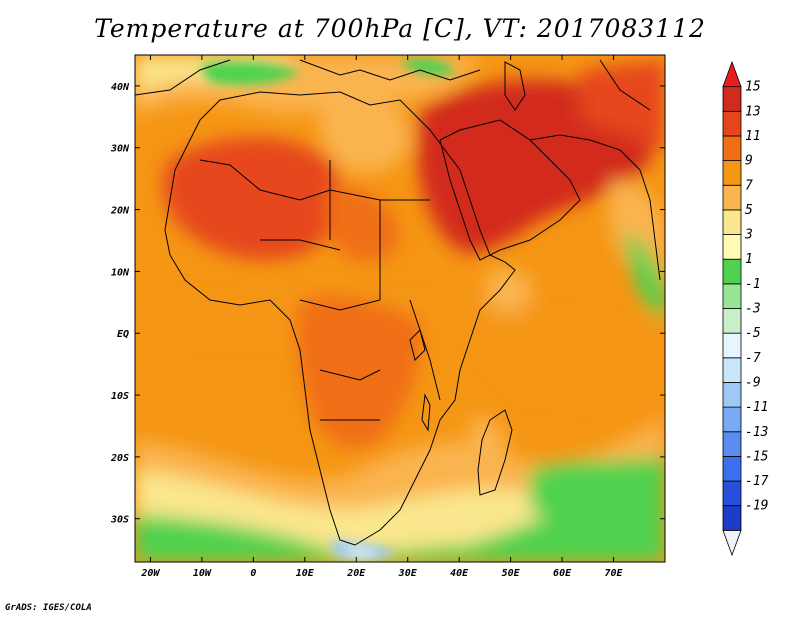  Describe the element at coordinates (614, 573) in the screenshot. I see `lon-tick-label: 70E` at that location.